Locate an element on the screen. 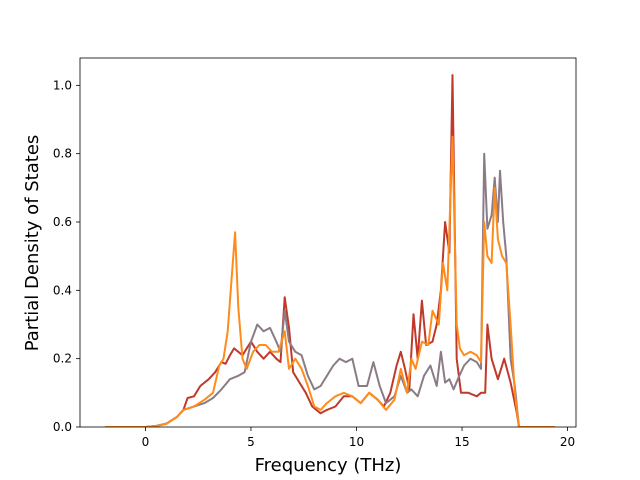 The height and width of the screenshot is (480, 640). y-tick-label: 0.8 is located at coordinates (62, 154).